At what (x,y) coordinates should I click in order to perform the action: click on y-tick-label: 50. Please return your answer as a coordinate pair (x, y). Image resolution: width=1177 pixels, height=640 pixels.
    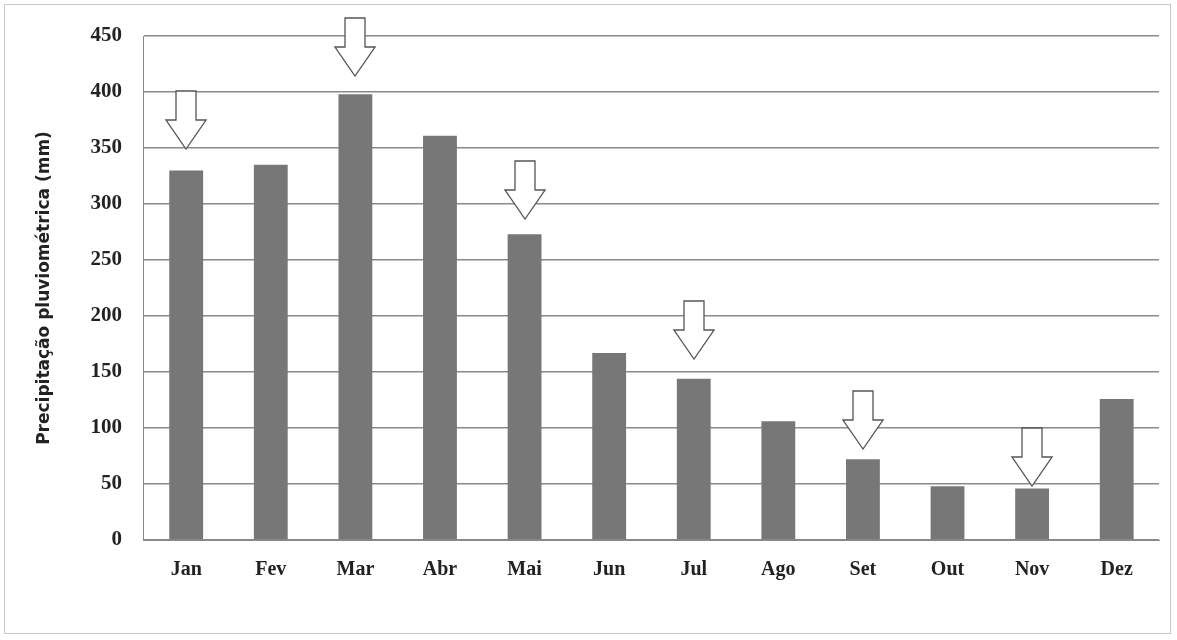
    Looking at the image, I should click on (111, 482).